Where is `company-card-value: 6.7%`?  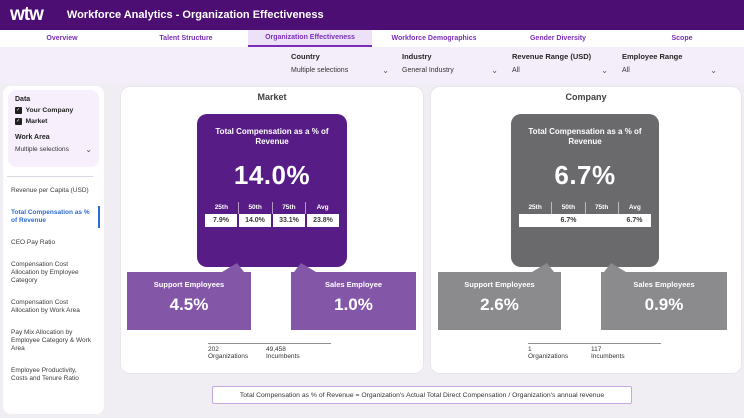
company-card-value: 6.7% is located at coordinates (585, 175).